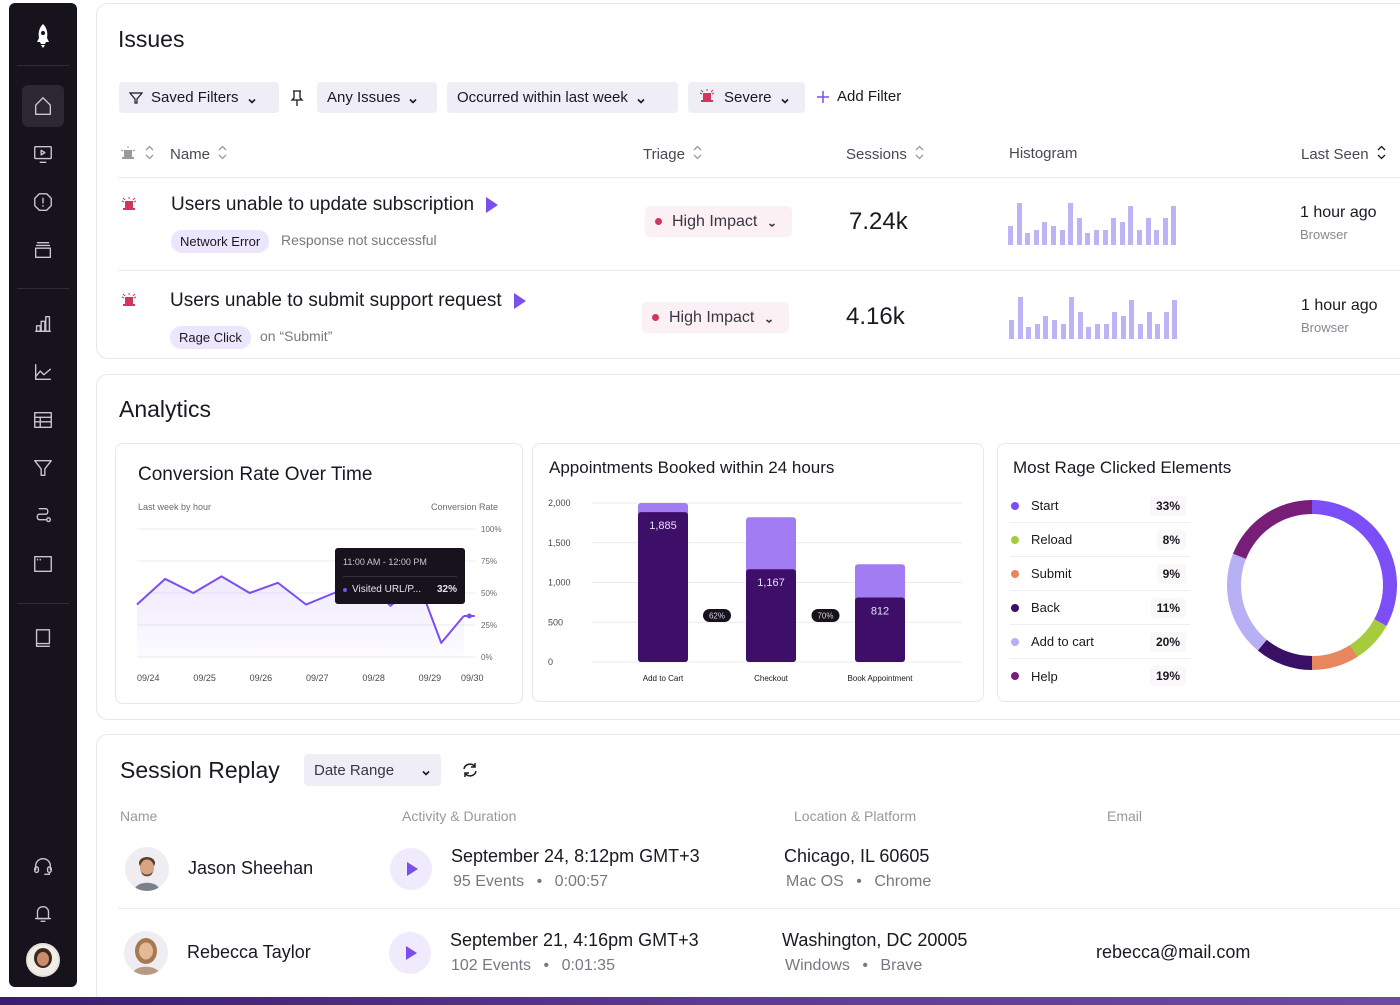  What do you see at coordinates (43, 468) in the screenshot?
I see `sidebar-item-funnel` at bounding box center [43, 468].